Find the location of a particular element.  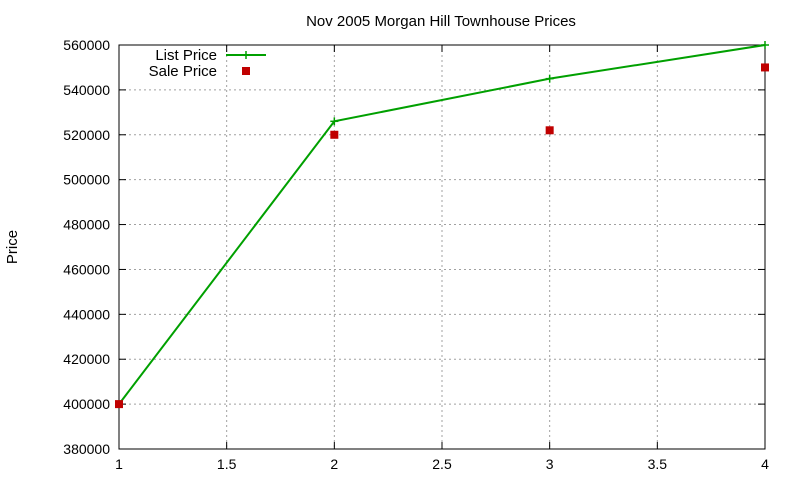

y-tick-label: 380000 is located at coordinates (86, 449).